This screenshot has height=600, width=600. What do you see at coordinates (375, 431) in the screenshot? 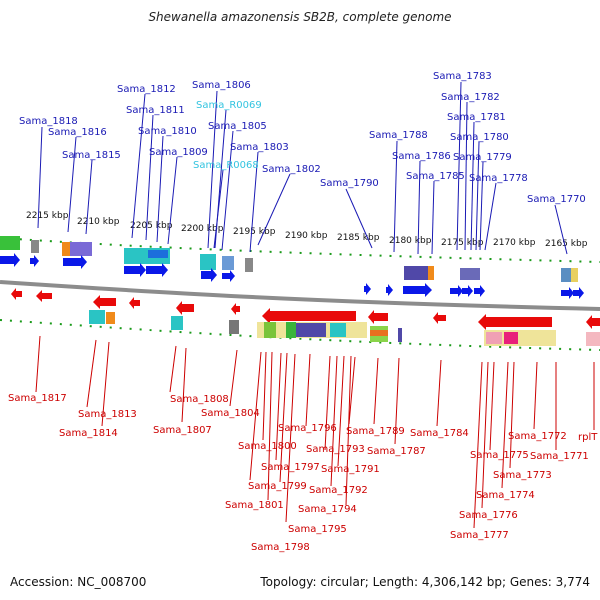
I see `gene-label: Sama_1789` at bounding box center [375, 431].